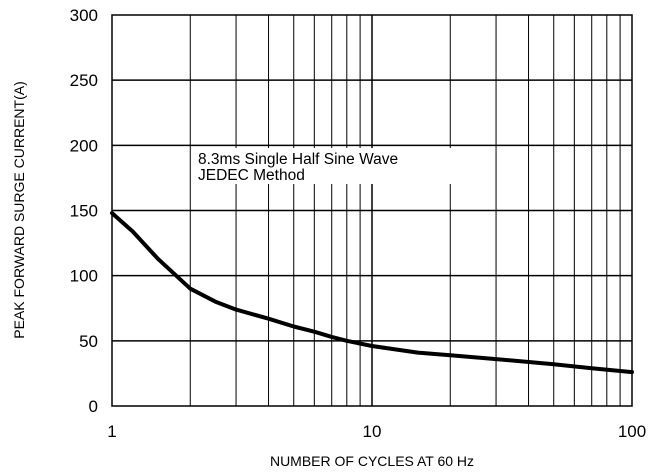  Describe the element at coordinates (372, 461) in the screenshot. I see `x-axis-label: NUMBER OF CYCLES AT 60 Hz` at that location.